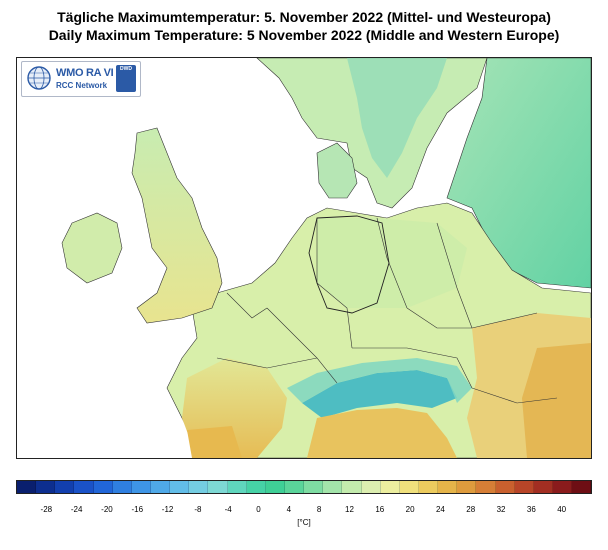 The image size is (608, 550). What do you see at coordinates (304, 522) in the screenshot?
I see `unit-label: [°C]` at bounding box center [304, 522].